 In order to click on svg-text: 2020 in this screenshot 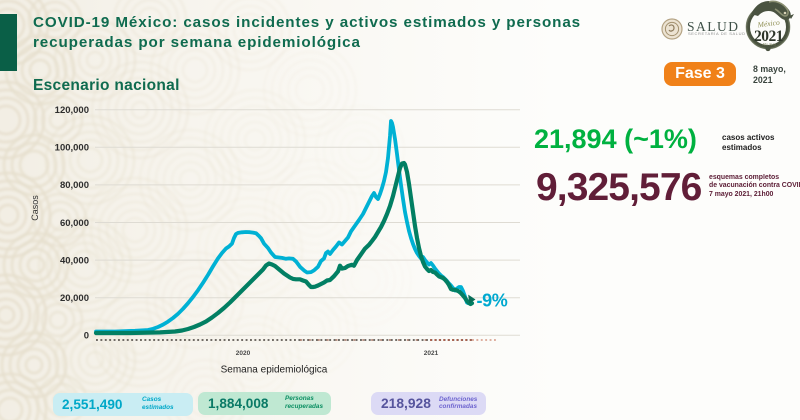, I will do `click(243, 353)`.